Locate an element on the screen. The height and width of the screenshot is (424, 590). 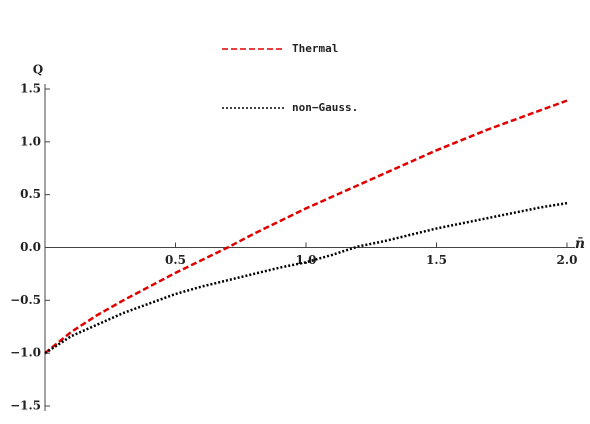
y-axis-label: Q is located at coordinates (38, 70).